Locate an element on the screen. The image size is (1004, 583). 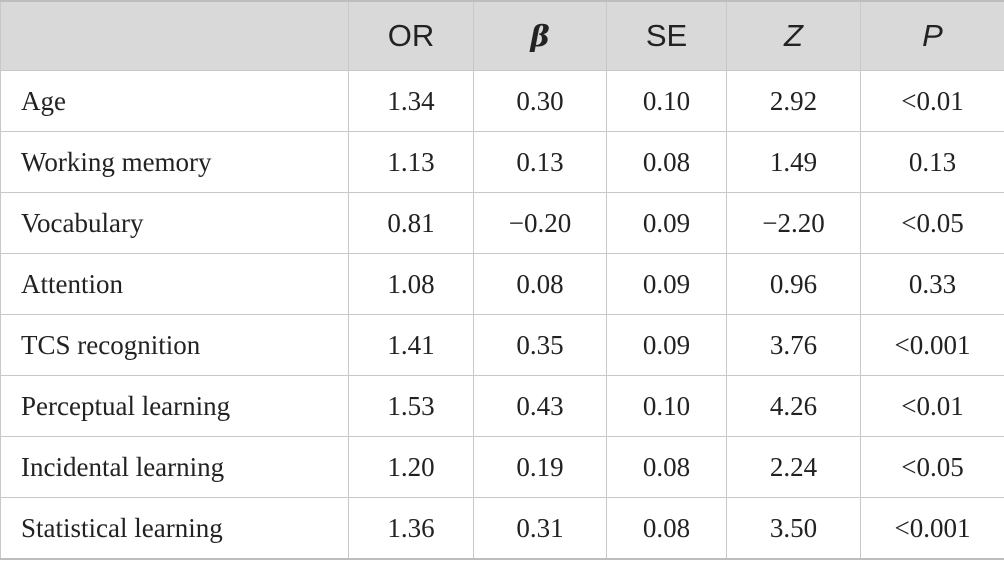
cell-or: 1.36 is located at coordinates (411, 528).